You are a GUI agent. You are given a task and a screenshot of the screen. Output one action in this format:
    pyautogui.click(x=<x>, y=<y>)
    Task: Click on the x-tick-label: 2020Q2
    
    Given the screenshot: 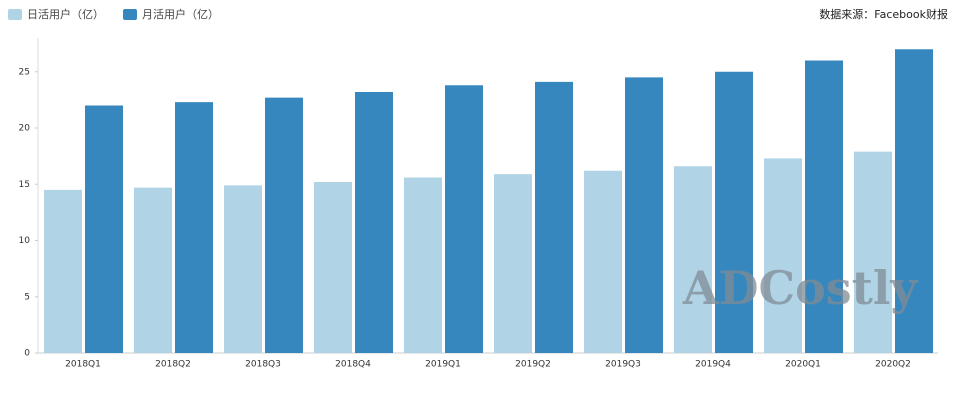 What is the action you would take?
    pyautogui.click(x=893, y=365)
    